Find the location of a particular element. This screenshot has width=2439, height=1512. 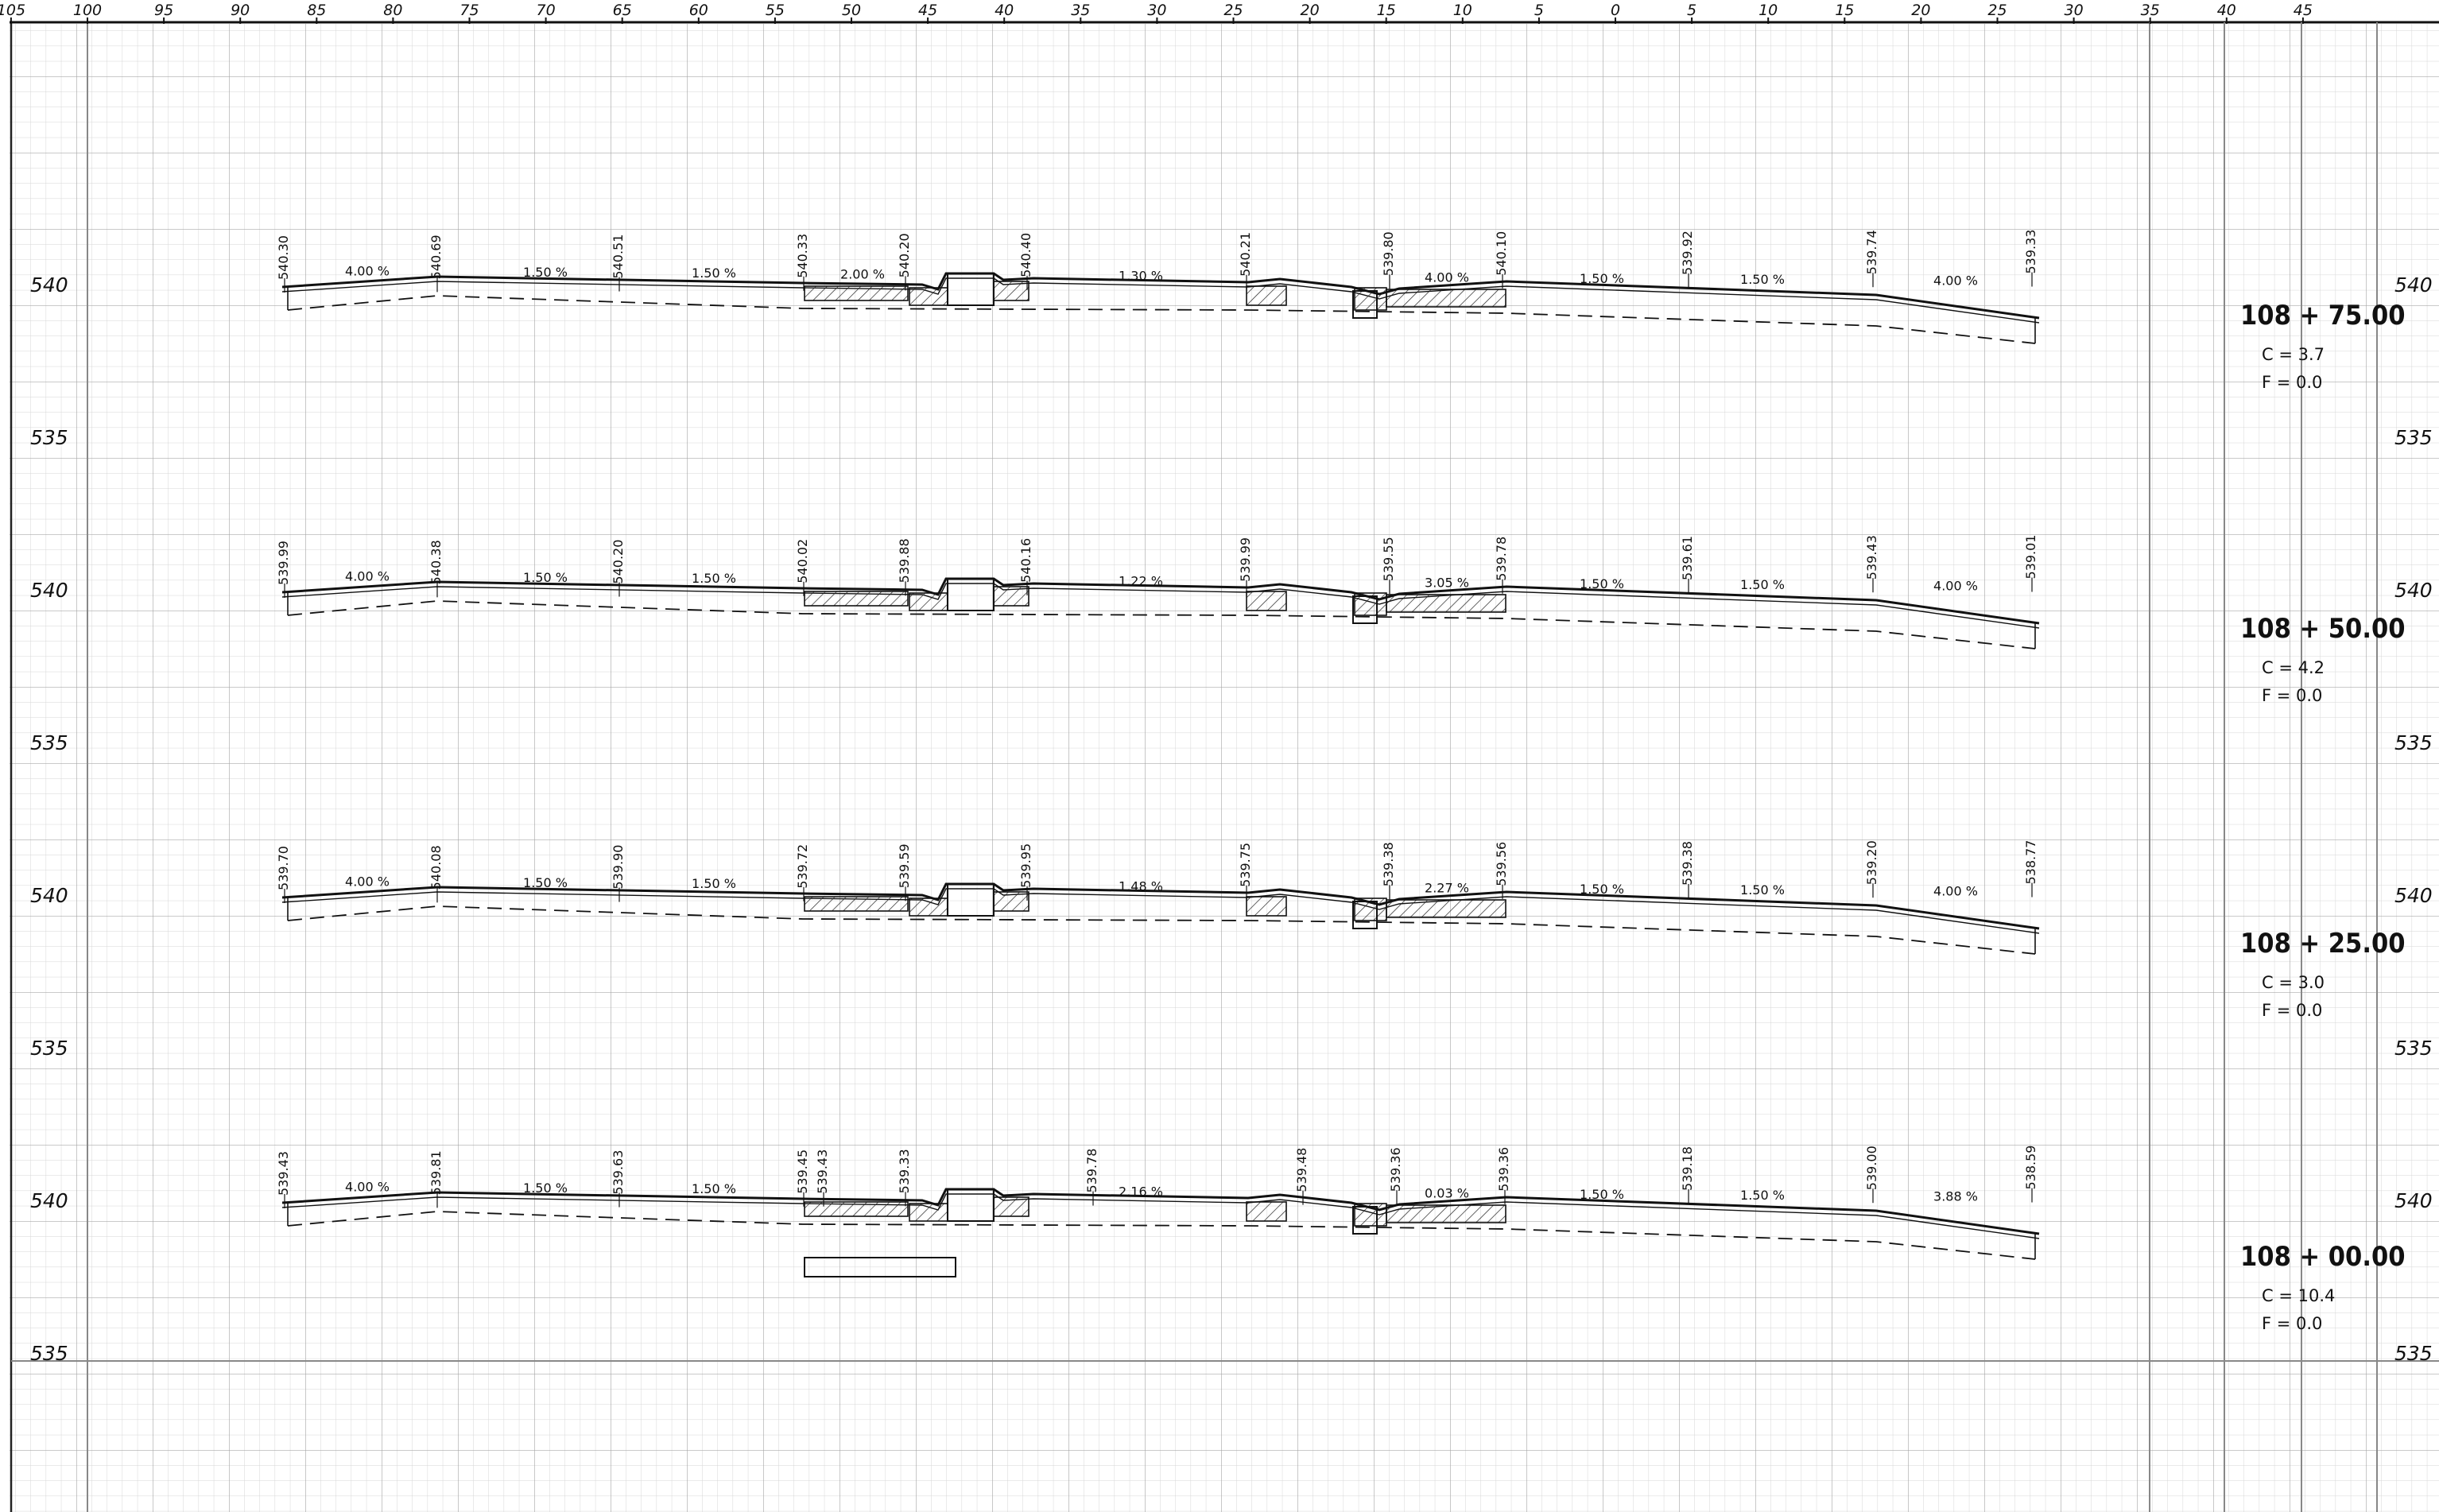

axis-tick-label: 50 is located at coordinates (852, 10).